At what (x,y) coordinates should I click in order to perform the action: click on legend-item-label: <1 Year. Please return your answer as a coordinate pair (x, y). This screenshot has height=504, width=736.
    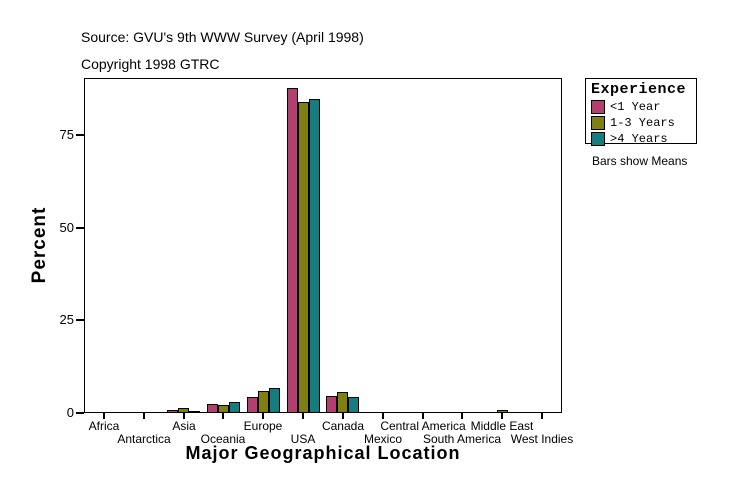
    Looking at the image, I should click on (635, 107).